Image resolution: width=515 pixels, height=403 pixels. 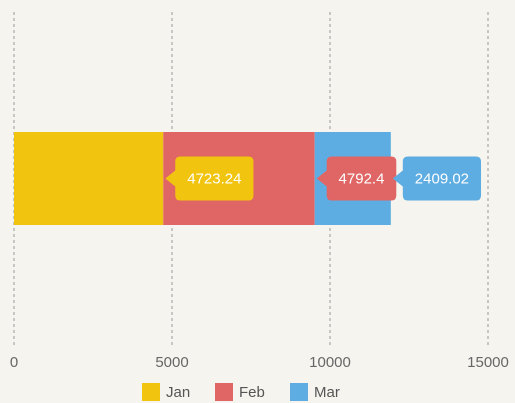 I want to click on data-label: 4792.4, so click(x=362, y=178).